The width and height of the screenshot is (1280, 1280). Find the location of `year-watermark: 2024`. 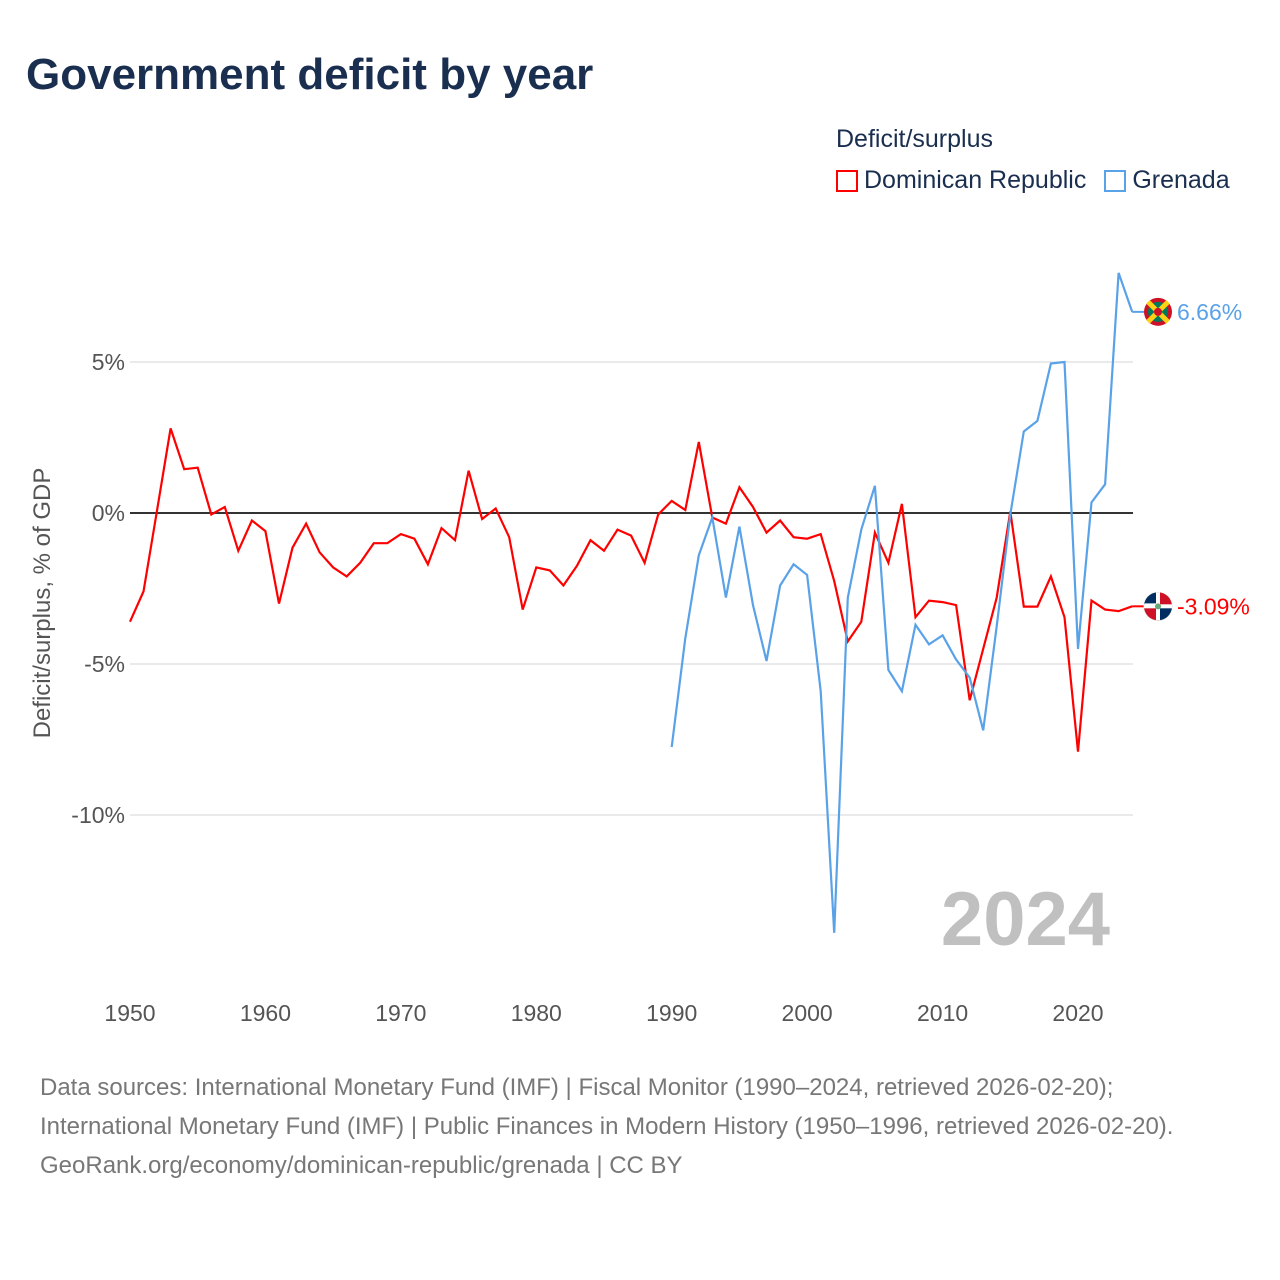

year-watermark: 2024 is located at coordinates (1025, 919).